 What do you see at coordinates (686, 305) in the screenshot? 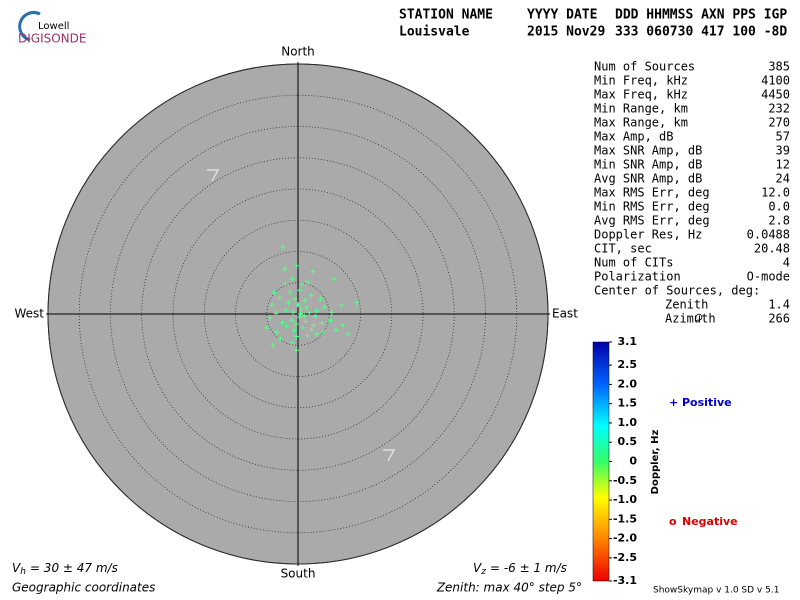
I see `center-label: Zenith` at bounding box center [686, 305].